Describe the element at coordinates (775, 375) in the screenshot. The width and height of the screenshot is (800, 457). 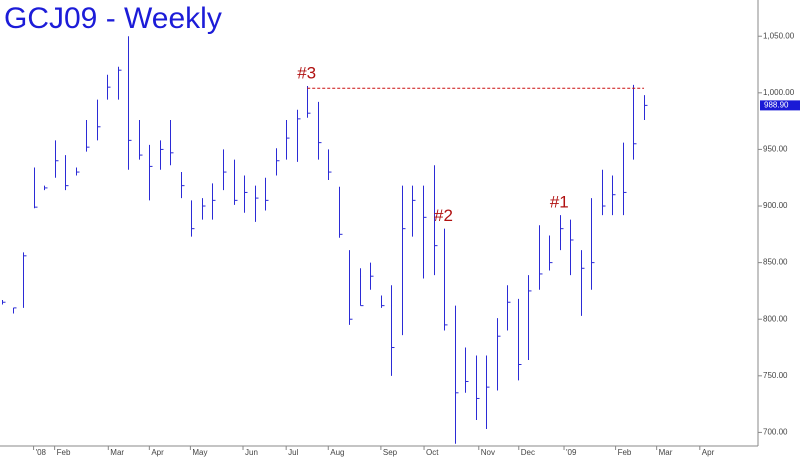
I see `y-tick-label: 750.00` at that location.